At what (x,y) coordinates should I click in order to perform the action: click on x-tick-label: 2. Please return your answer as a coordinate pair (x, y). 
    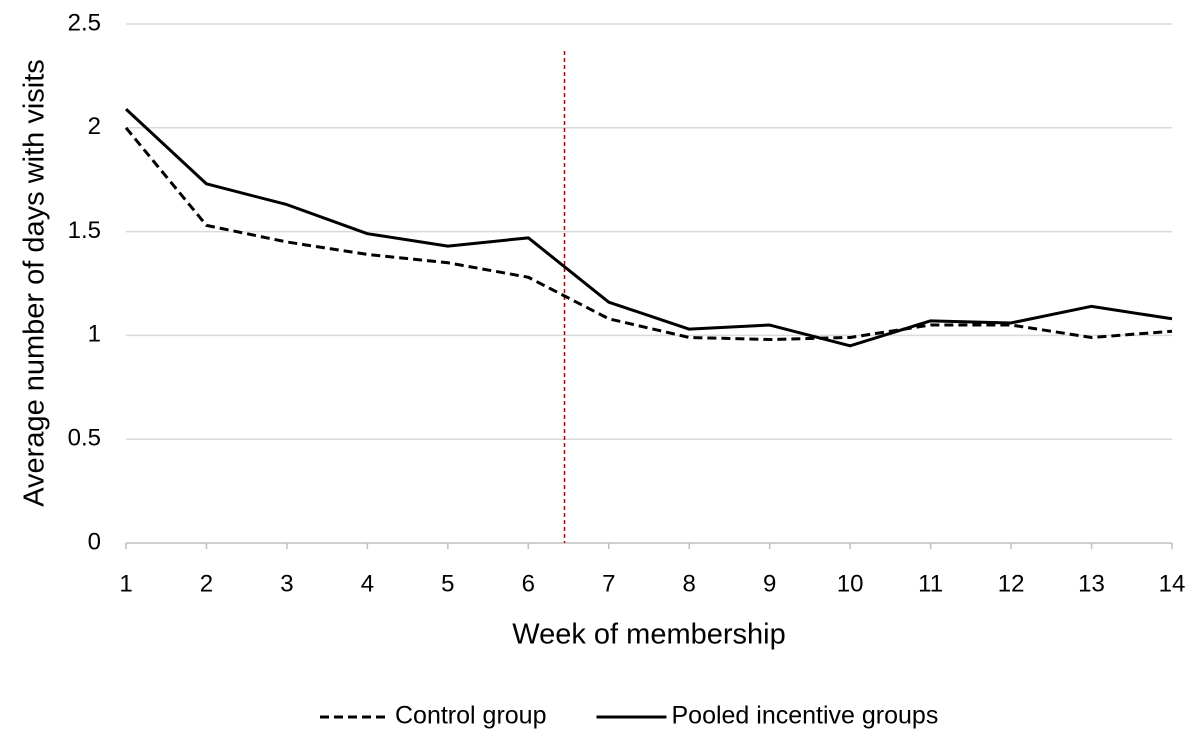
    Looking at the image, I should click on (206, 583).